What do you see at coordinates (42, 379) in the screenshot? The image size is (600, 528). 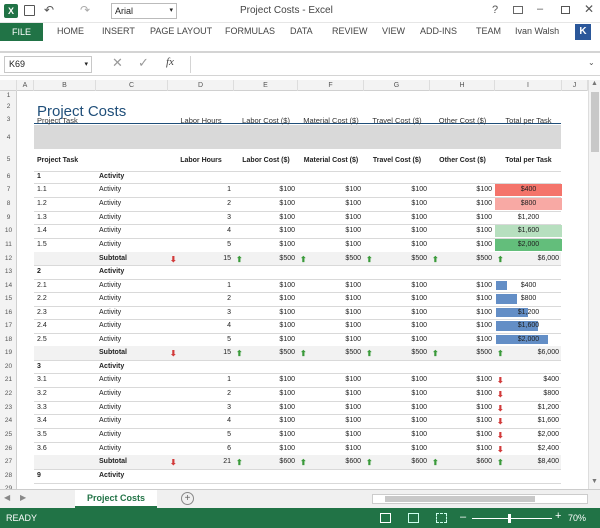 I see `task-id: 3.1` at bounding box center [42, 379].